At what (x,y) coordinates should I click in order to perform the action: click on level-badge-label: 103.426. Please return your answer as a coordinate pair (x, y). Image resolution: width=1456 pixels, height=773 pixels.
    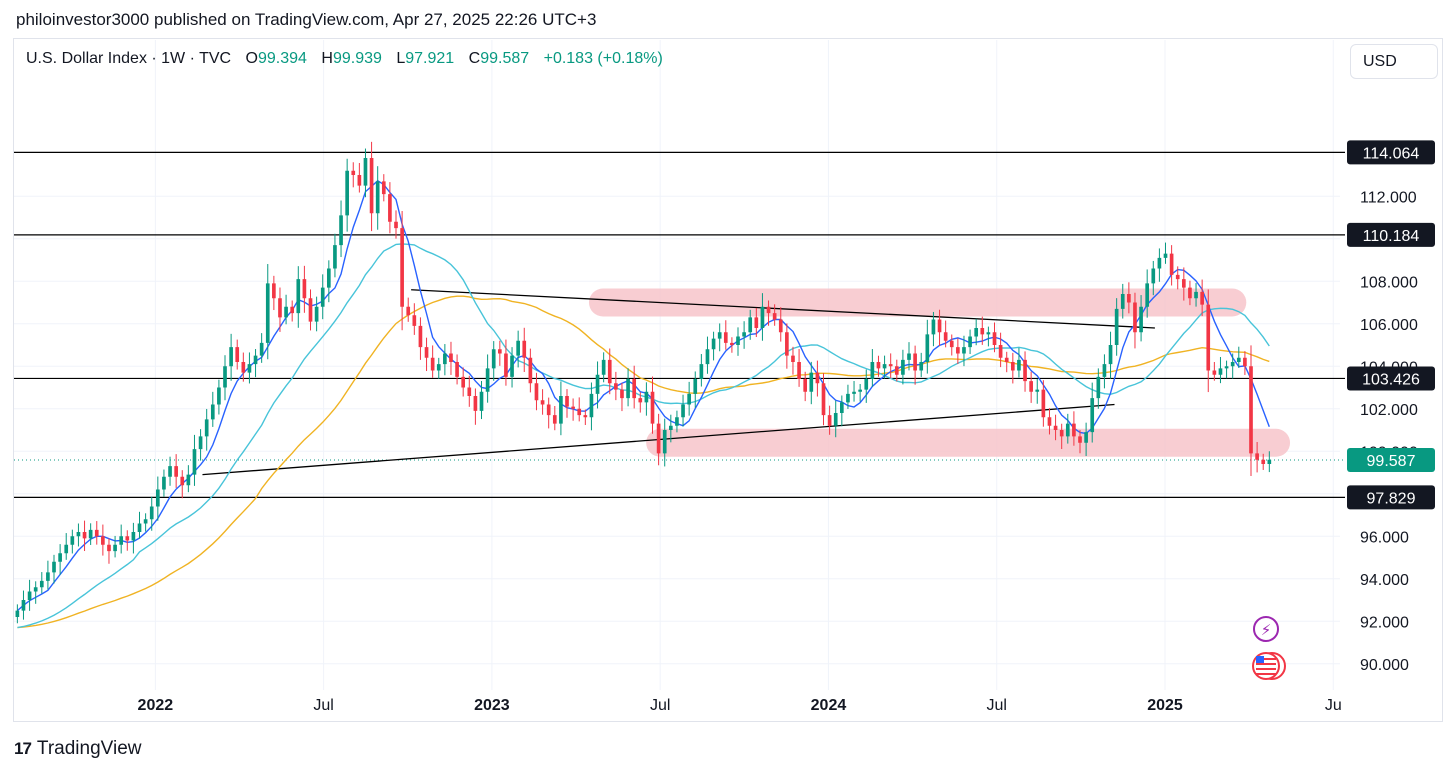
    Looking at the image, I should click on (1391, 379).